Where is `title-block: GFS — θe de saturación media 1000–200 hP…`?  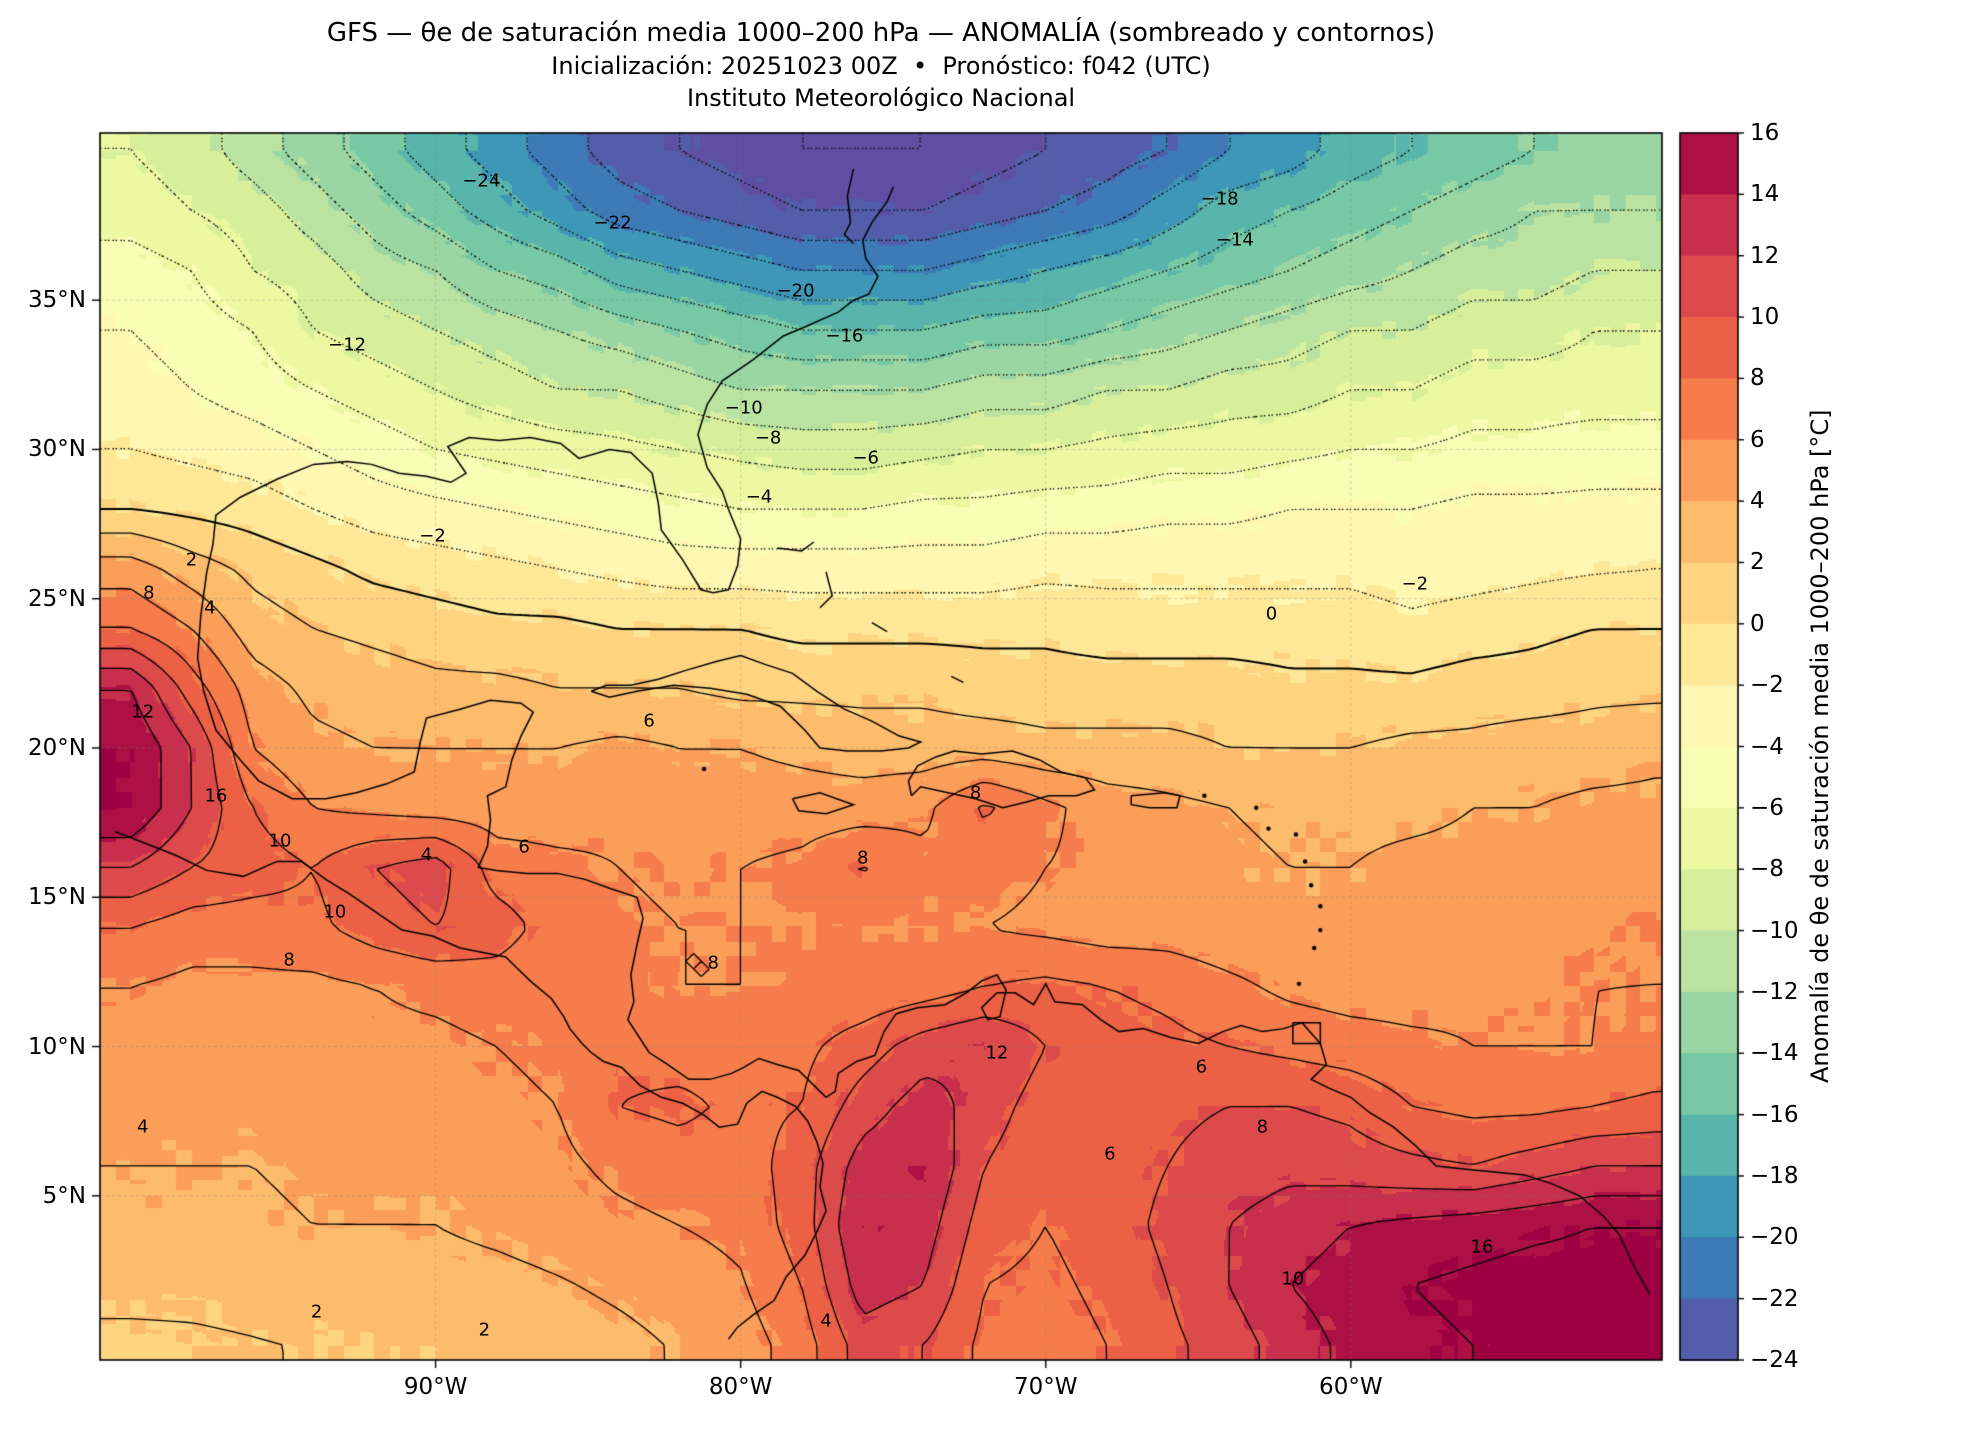 title-block: GFS — θe de saturación media 1000–200 hP… is located at coordinates (881, 65).